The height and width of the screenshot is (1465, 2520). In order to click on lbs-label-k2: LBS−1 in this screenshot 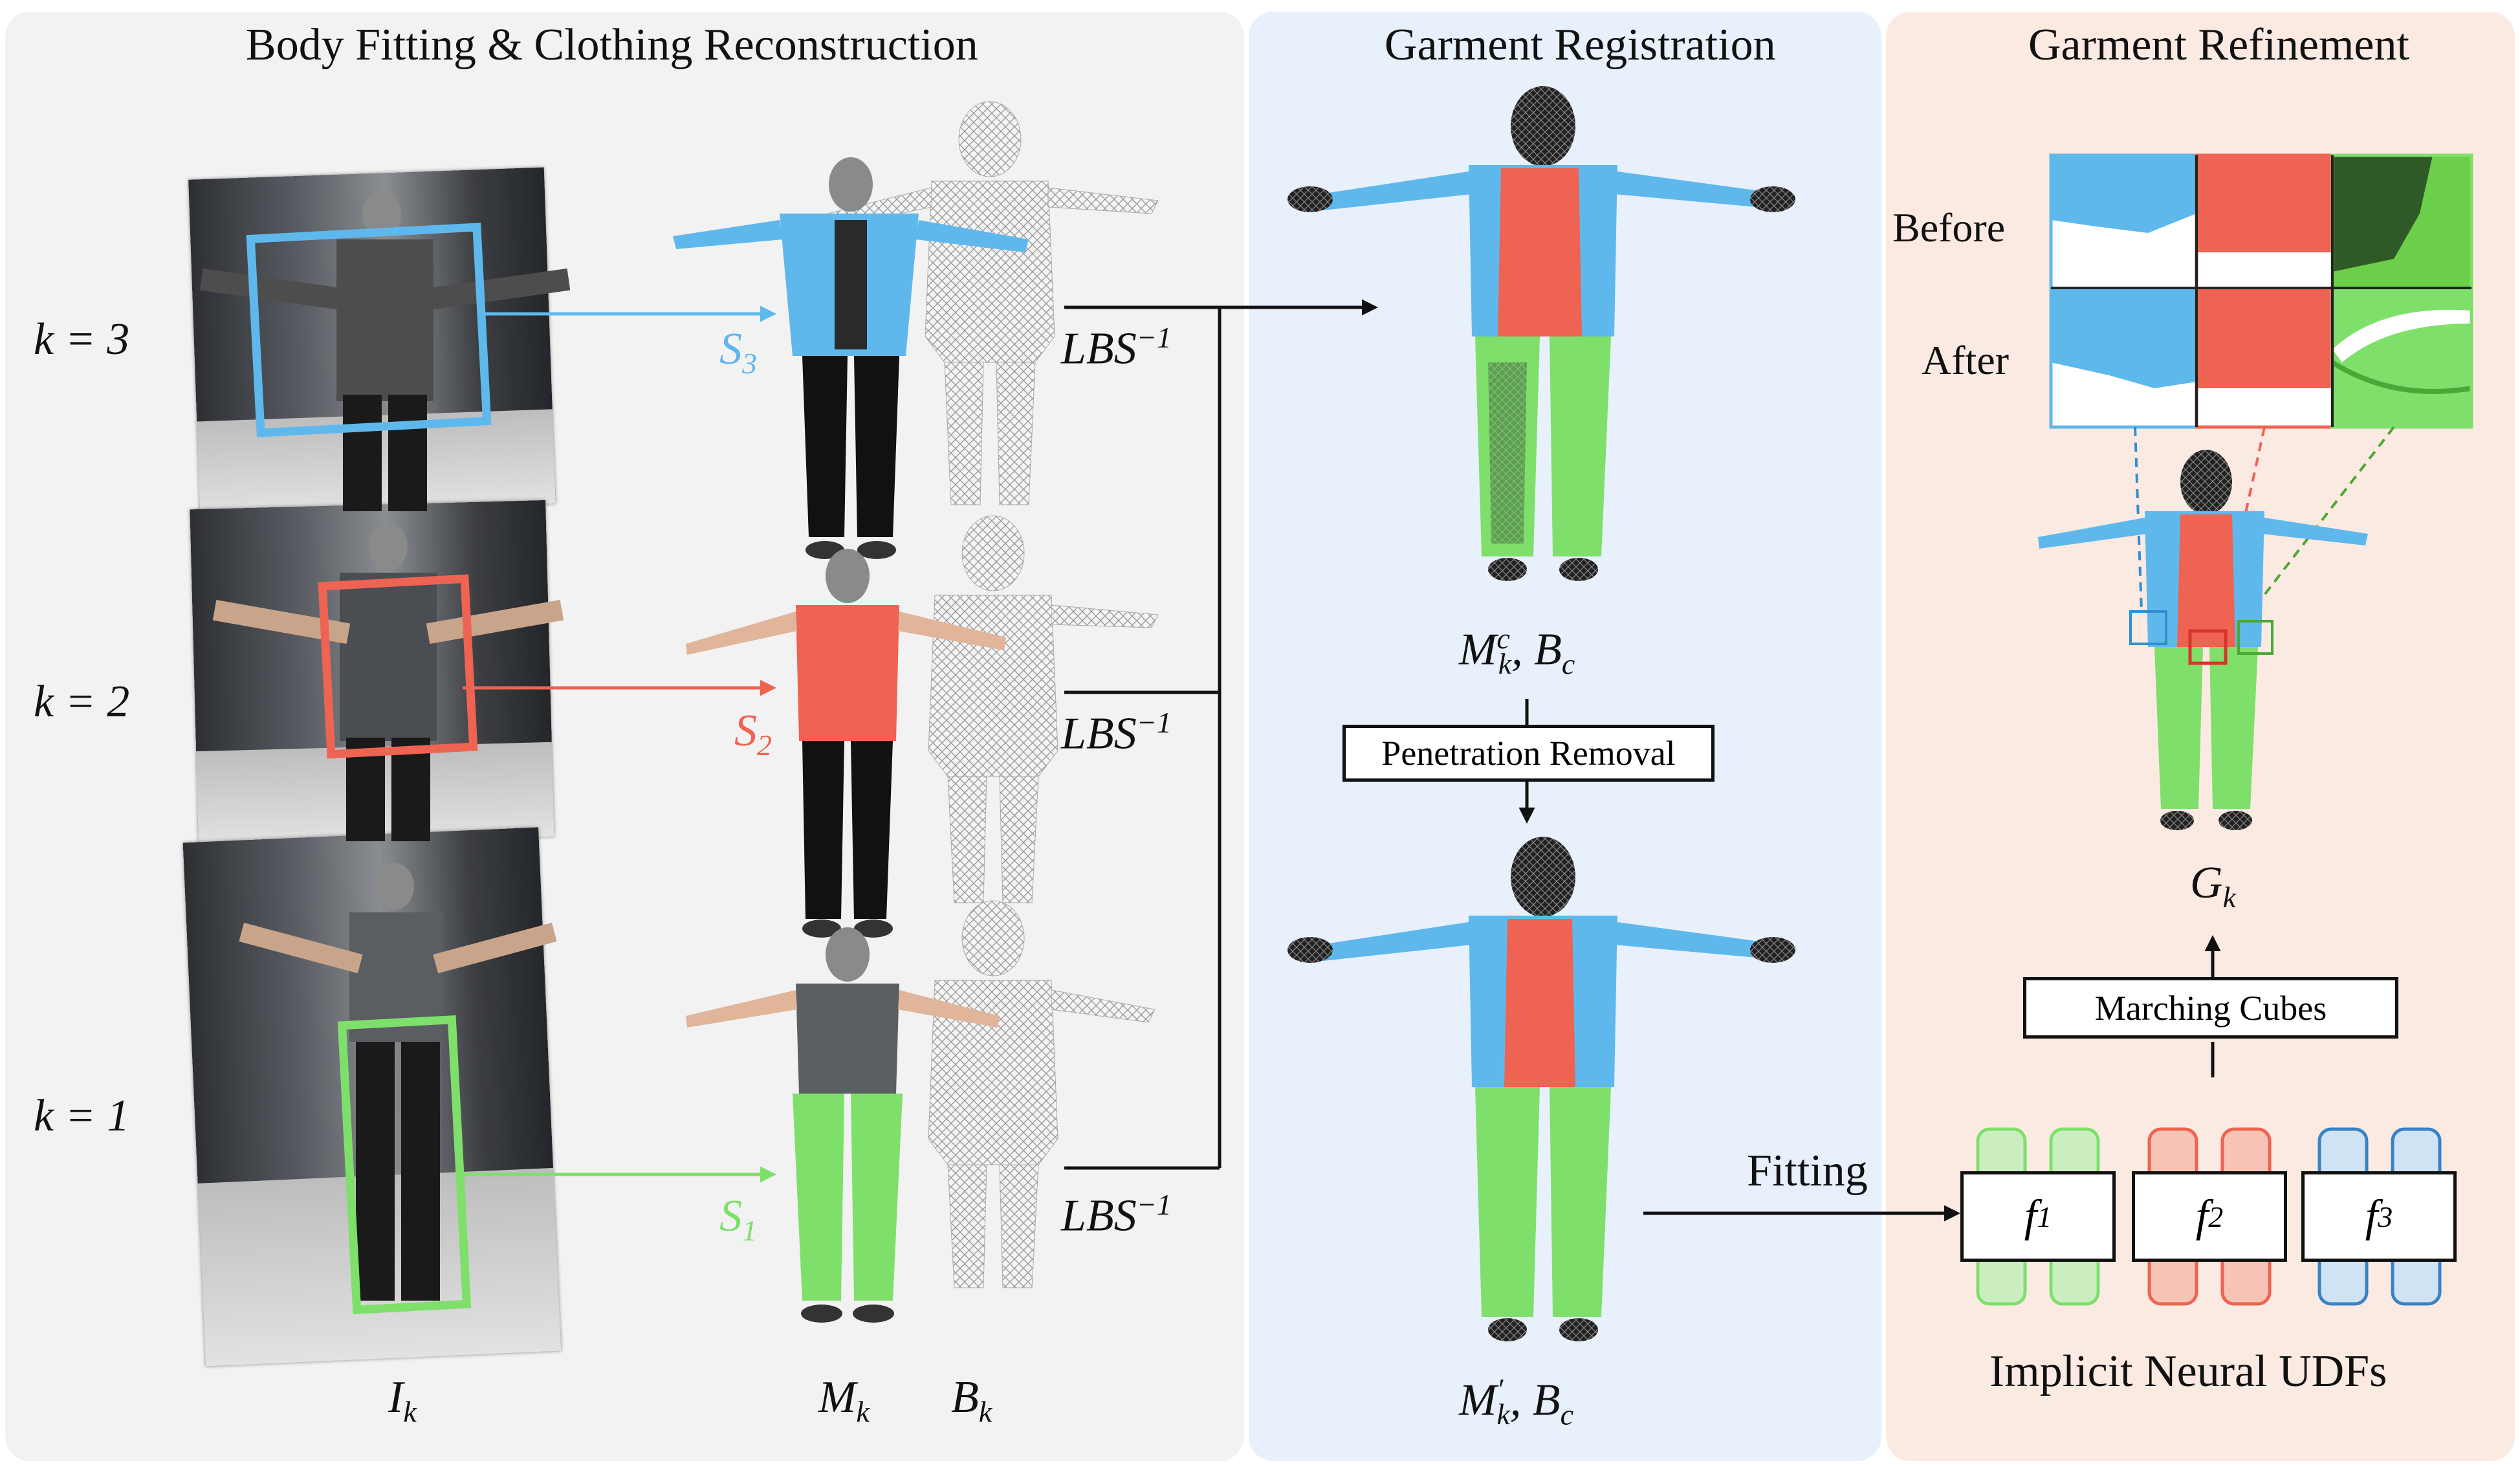, I will do `click(1116, 732)`.